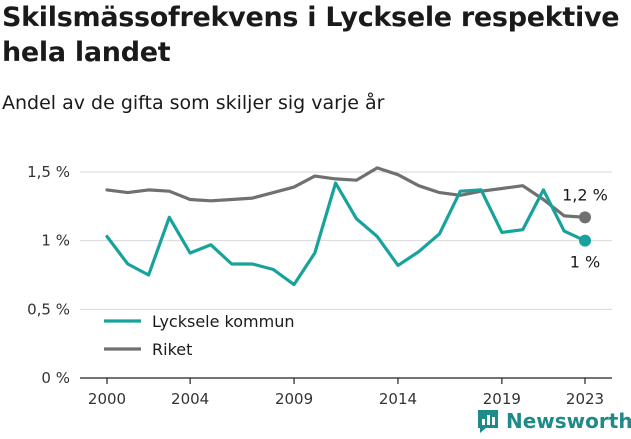  I want to click on y-tick-label: 1,5 %, so click(48, 172).